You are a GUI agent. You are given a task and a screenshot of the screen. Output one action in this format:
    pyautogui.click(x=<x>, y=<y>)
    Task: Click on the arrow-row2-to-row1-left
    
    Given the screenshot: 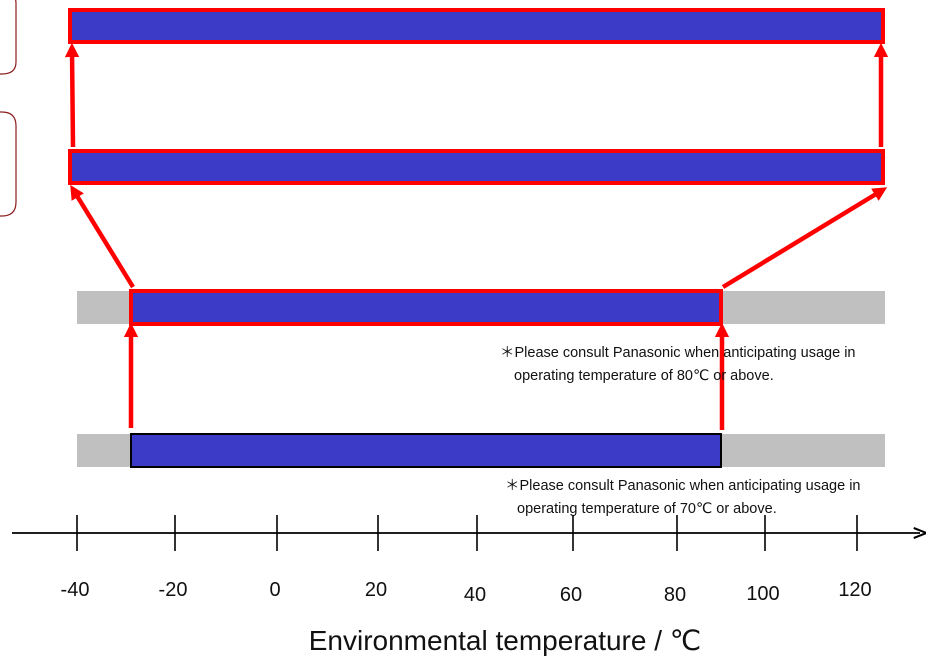 What is the action you would take?
    pyautogui.click(x=72, y=95)
    